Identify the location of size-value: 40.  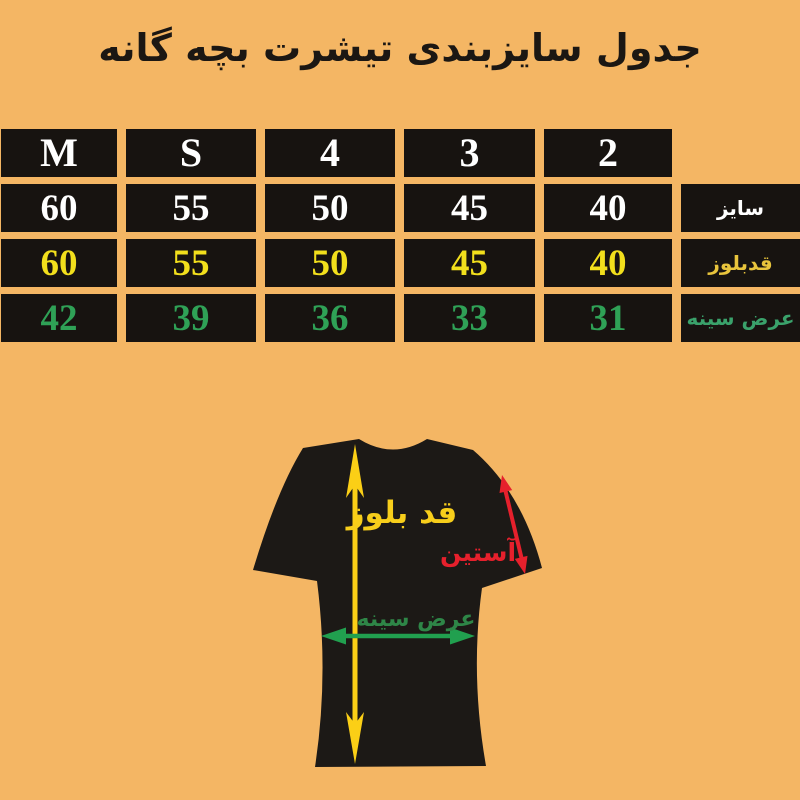
(608, 208).